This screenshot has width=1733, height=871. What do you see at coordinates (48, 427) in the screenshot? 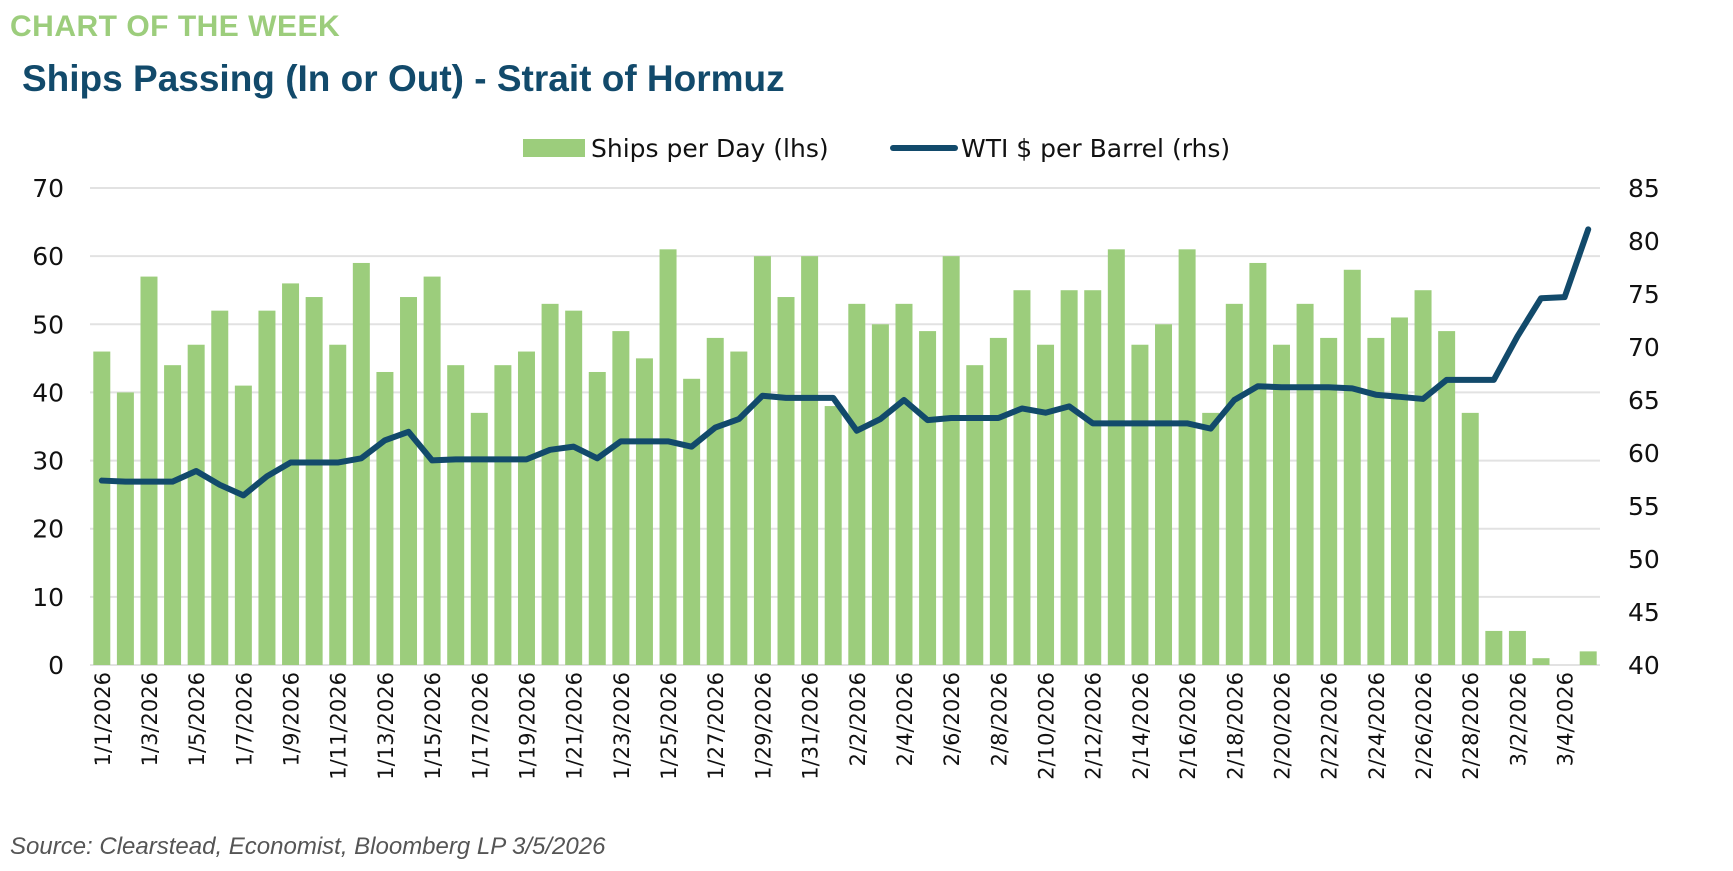
I see `left-axis-ticks: 0 10 20 30 40 50 60 70` at bounding box center [48, 427].